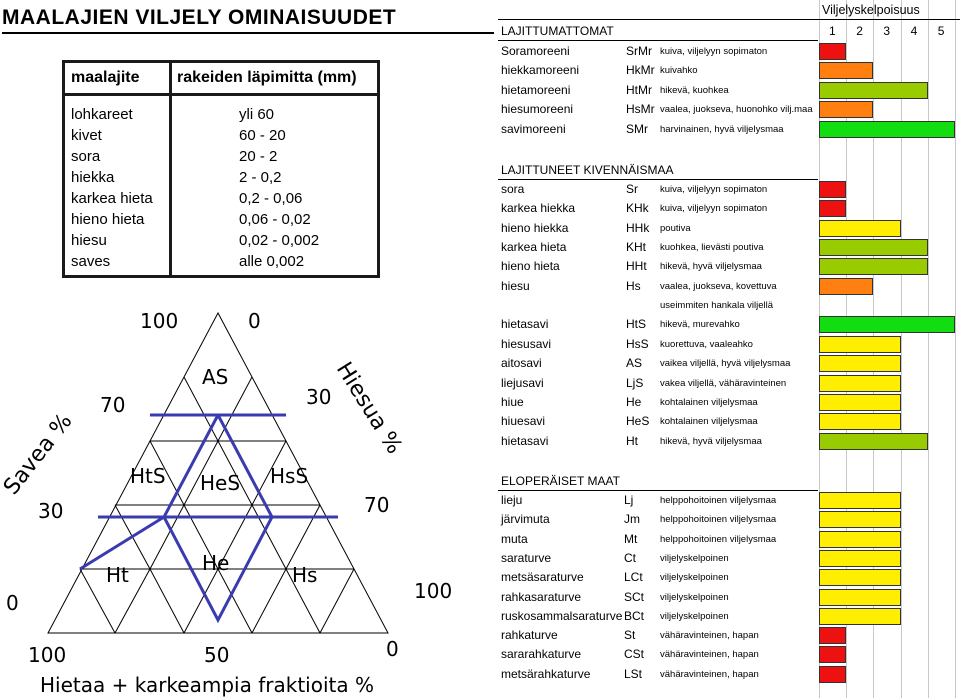 This screenshot has width=960, height=698. Describe the element at coordinates (711, 441) in the screenshot. I see `soil-description: hikevä, hyvä viljelysmaa` at that location.